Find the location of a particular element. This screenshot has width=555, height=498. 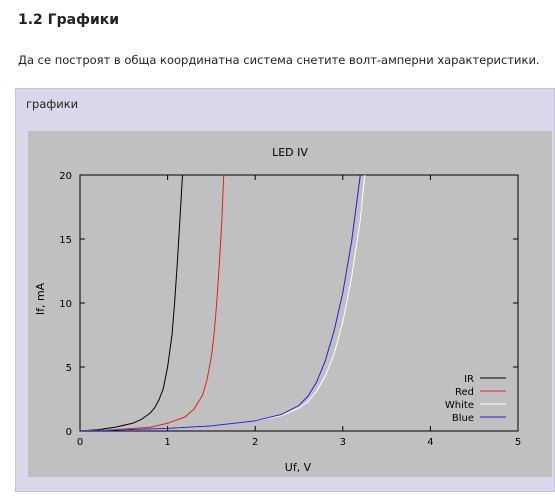

y-tick-label: 15 is located at coordinates (65, 240).